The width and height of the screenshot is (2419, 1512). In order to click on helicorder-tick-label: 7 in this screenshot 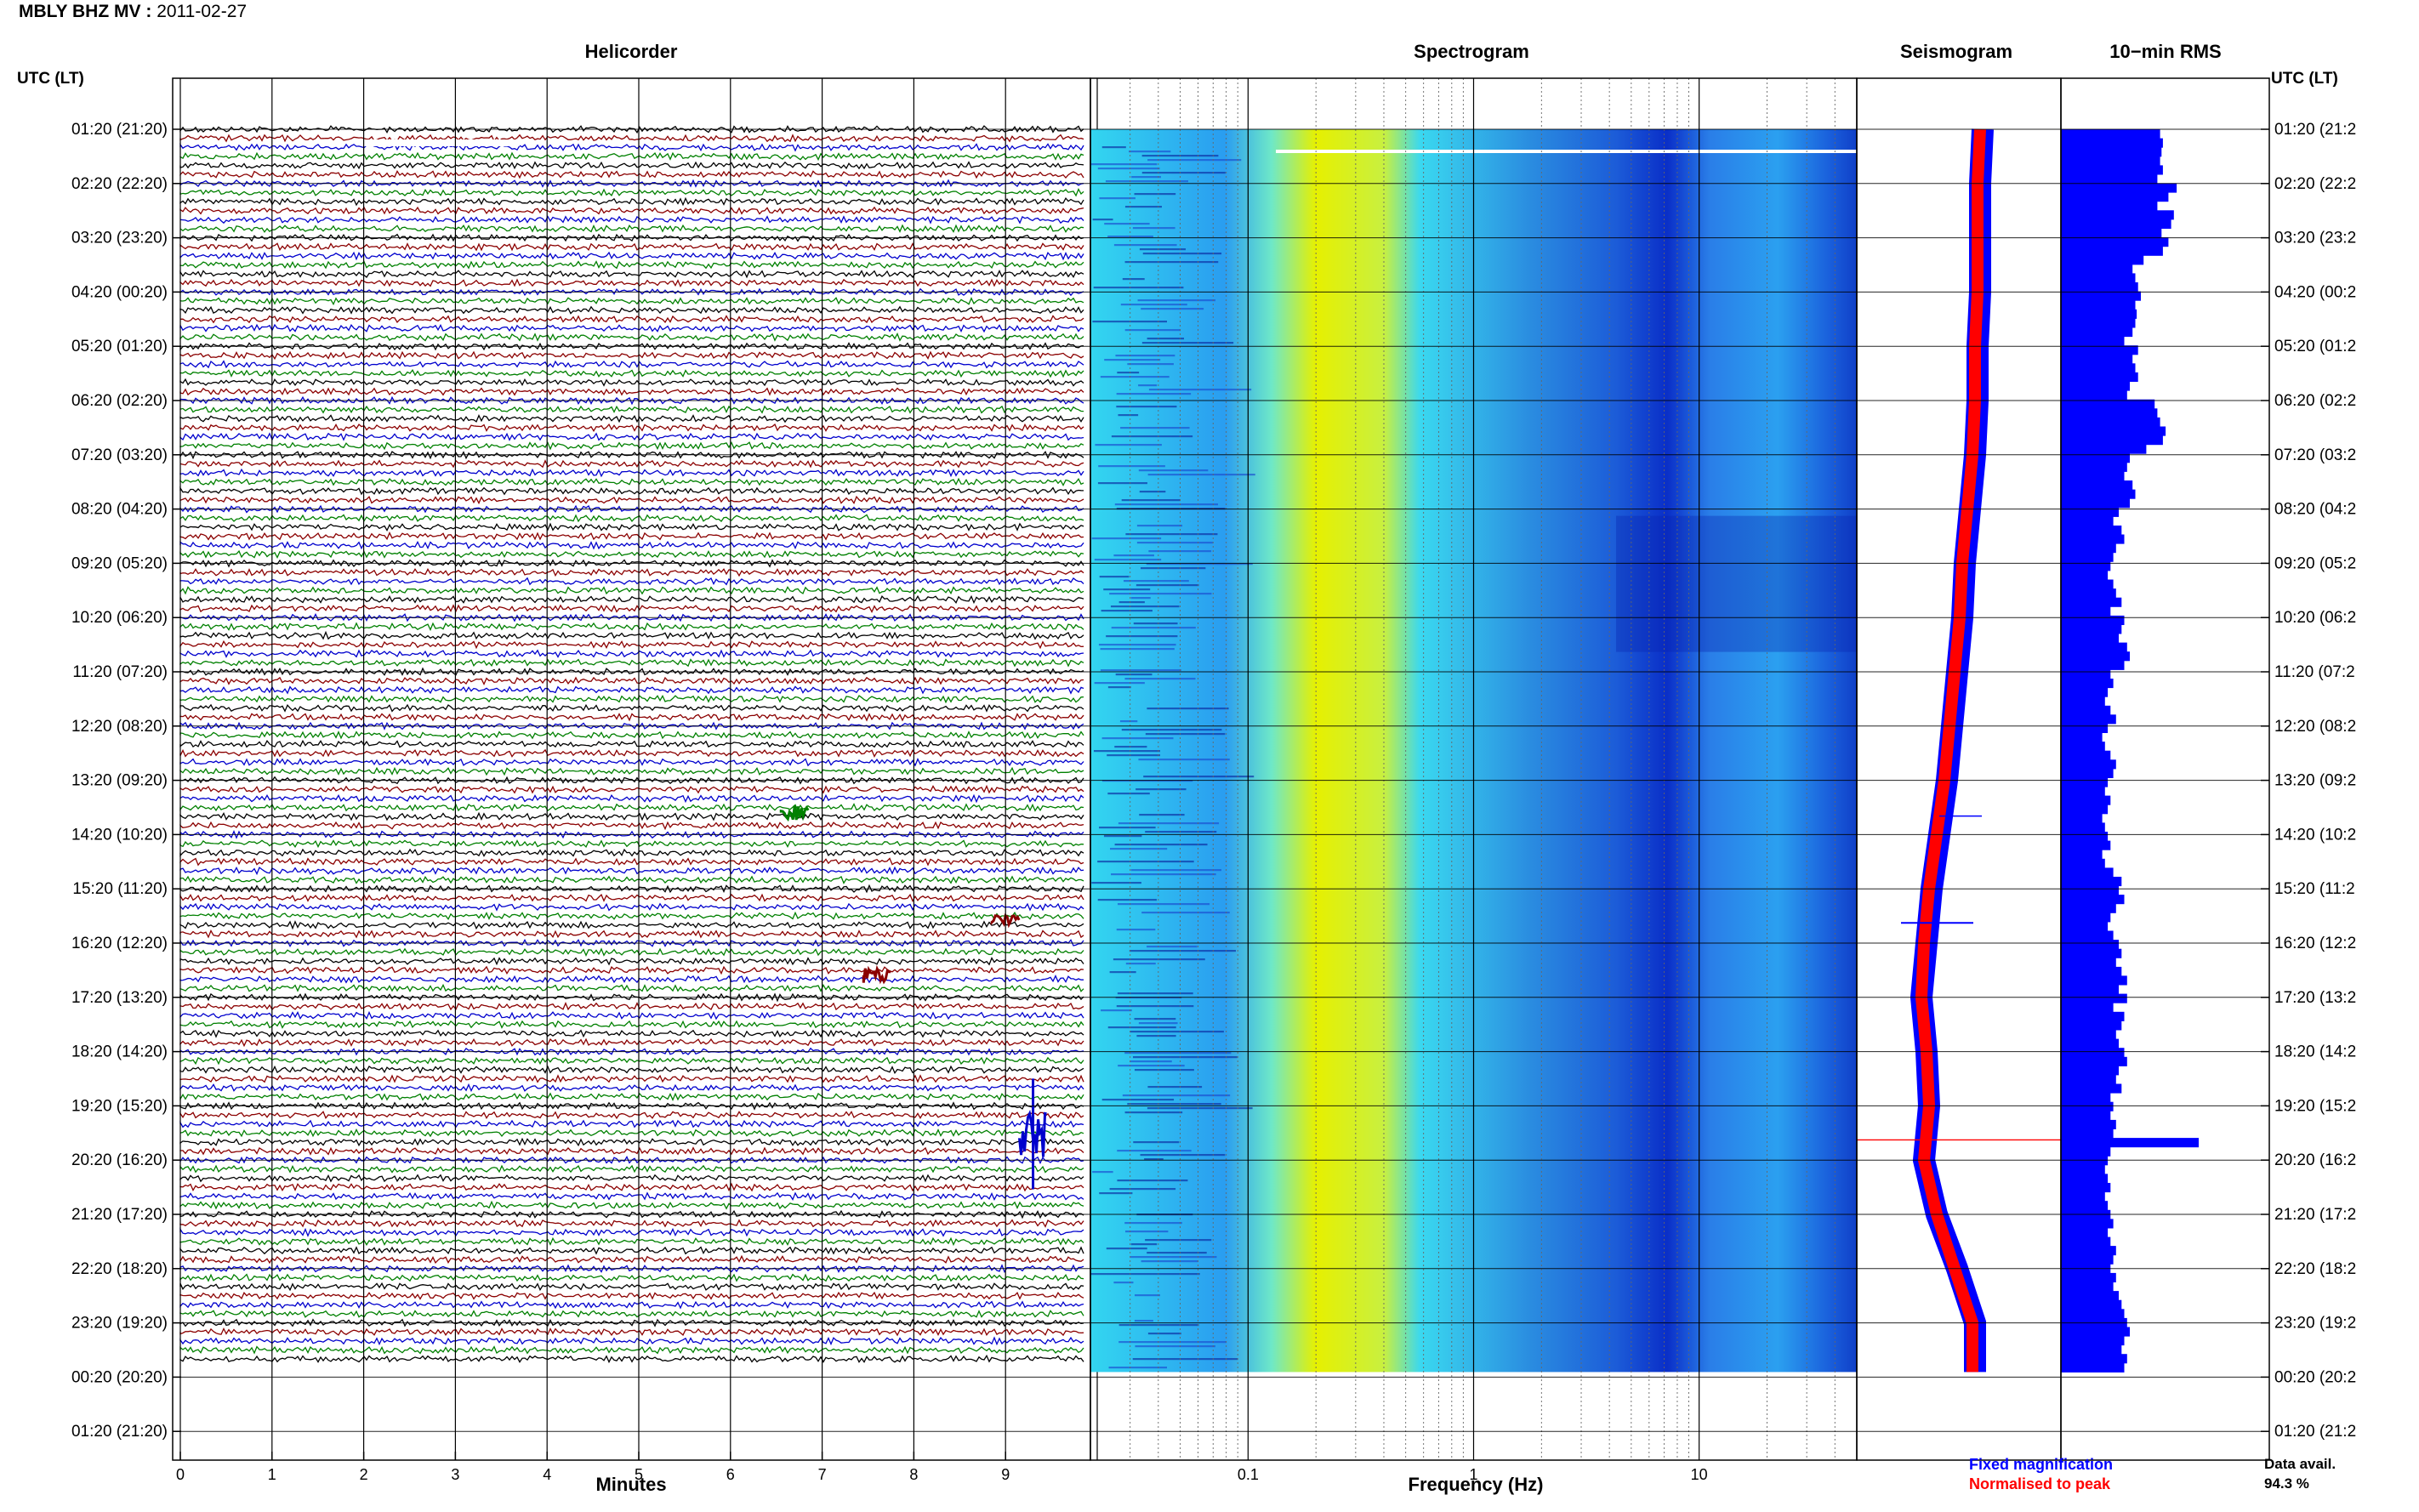, I will do `click(822, 1474)`.